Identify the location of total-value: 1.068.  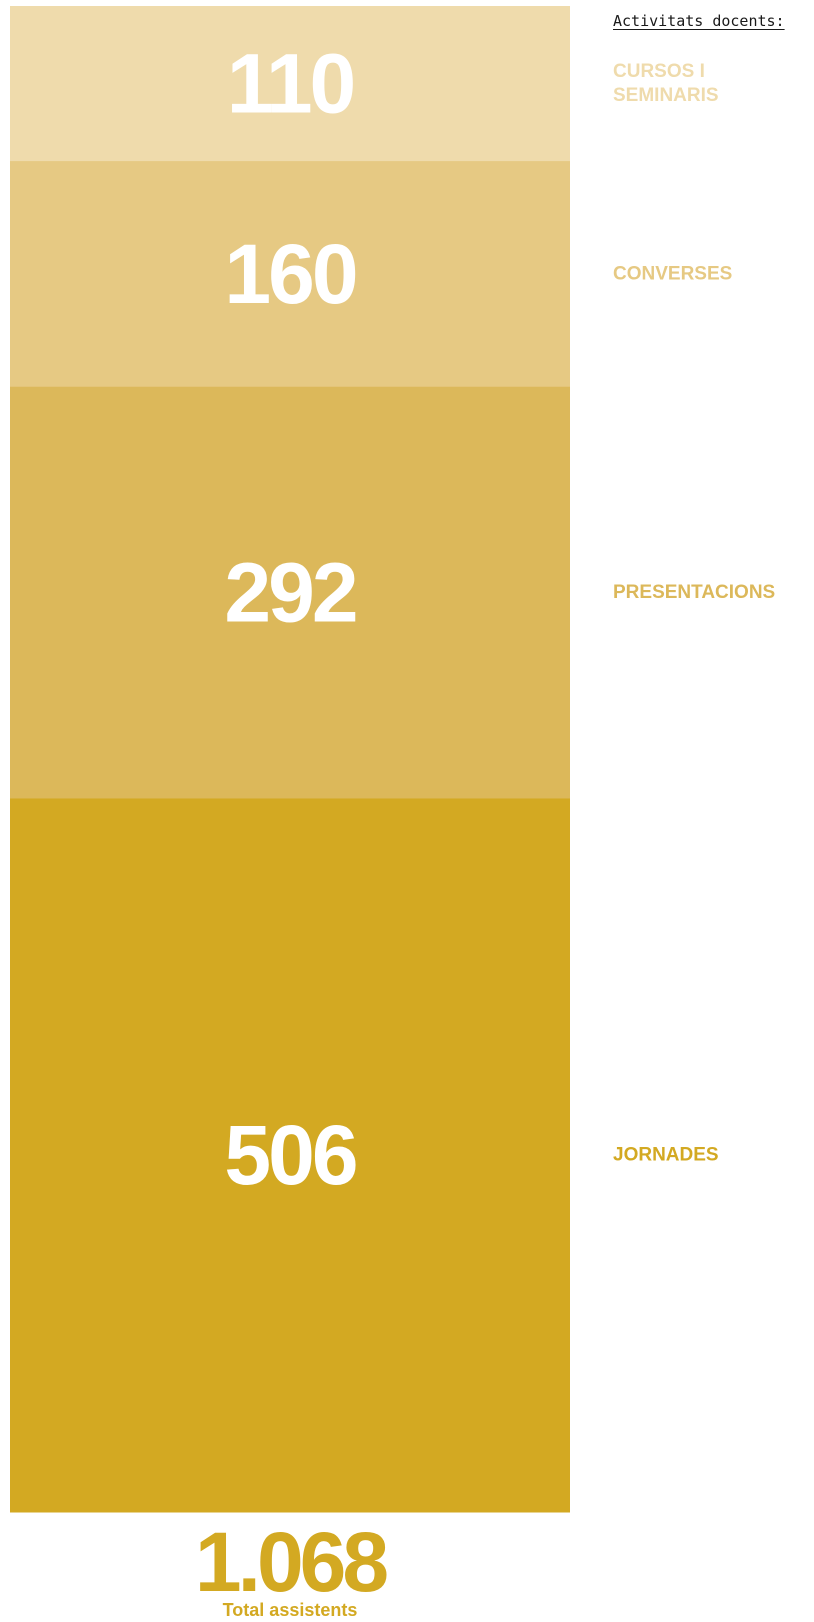
(291, 1562).